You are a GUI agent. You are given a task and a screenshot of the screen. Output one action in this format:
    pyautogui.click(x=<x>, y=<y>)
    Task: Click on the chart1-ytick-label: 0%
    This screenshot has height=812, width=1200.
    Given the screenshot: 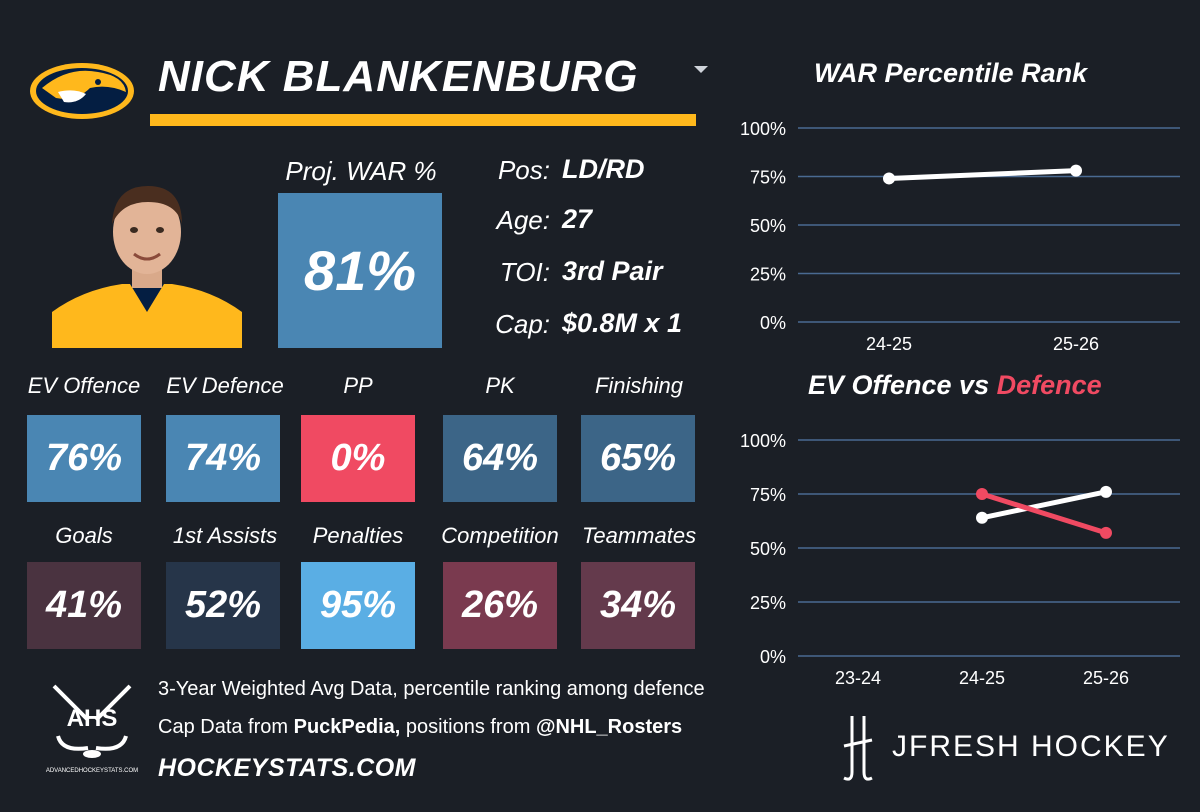 What is the action you would take?
    pyautogui.click(x=773, y=323)
    